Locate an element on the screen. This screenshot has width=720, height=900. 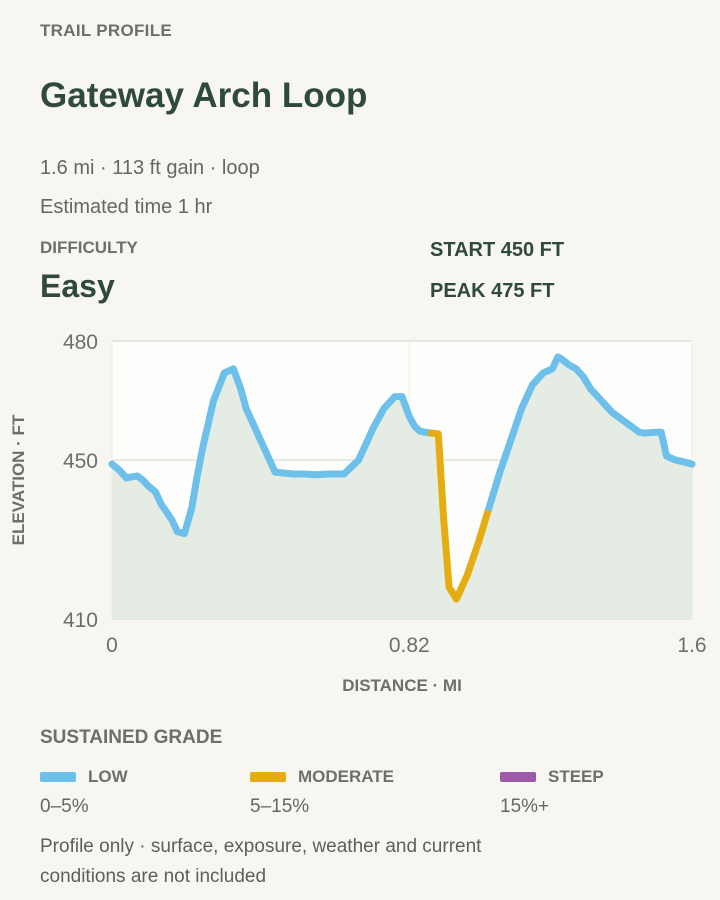
legend-range-steep: 15%+ is located at coordinates (525, 806).